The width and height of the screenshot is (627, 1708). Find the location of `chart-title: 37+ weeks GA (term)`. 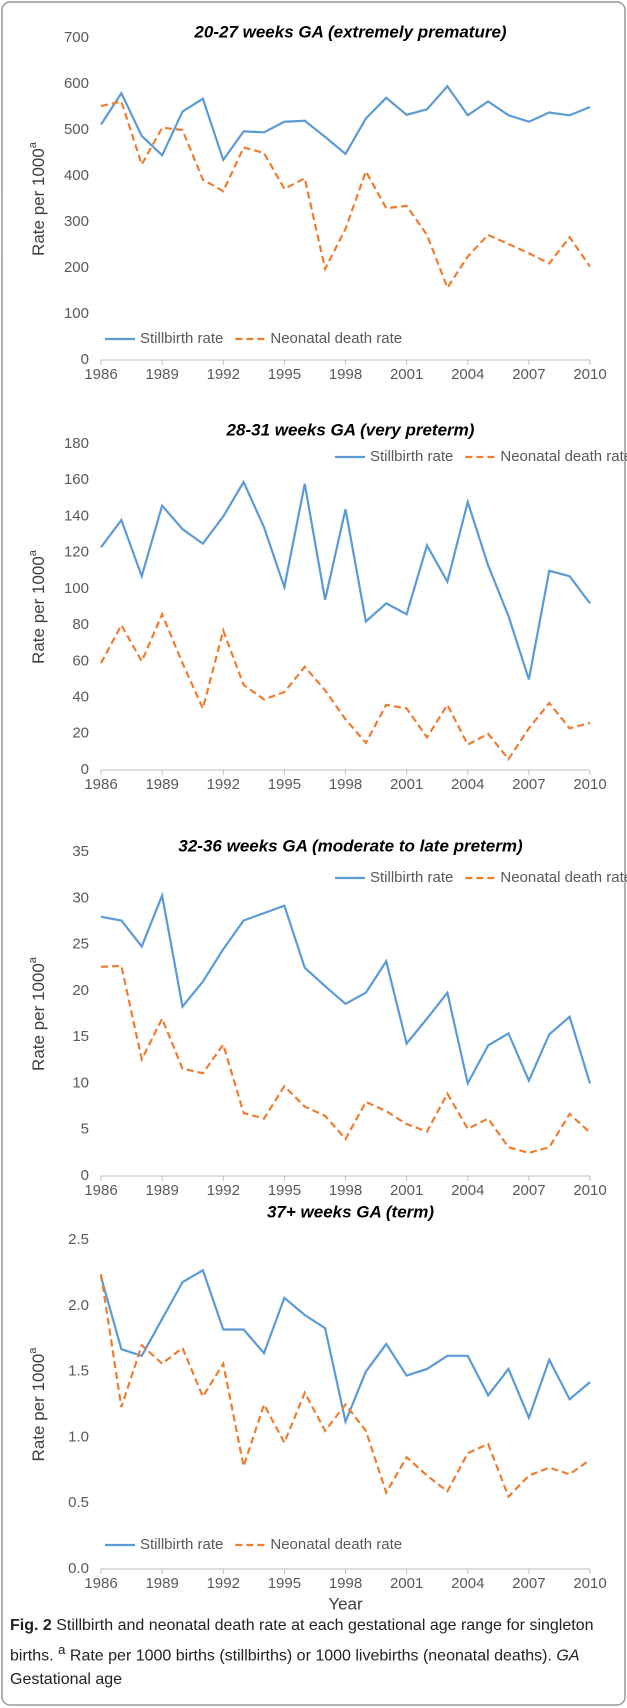

chart-title: 37+ weeks GA (term) is located at coordinates (350, 1211).